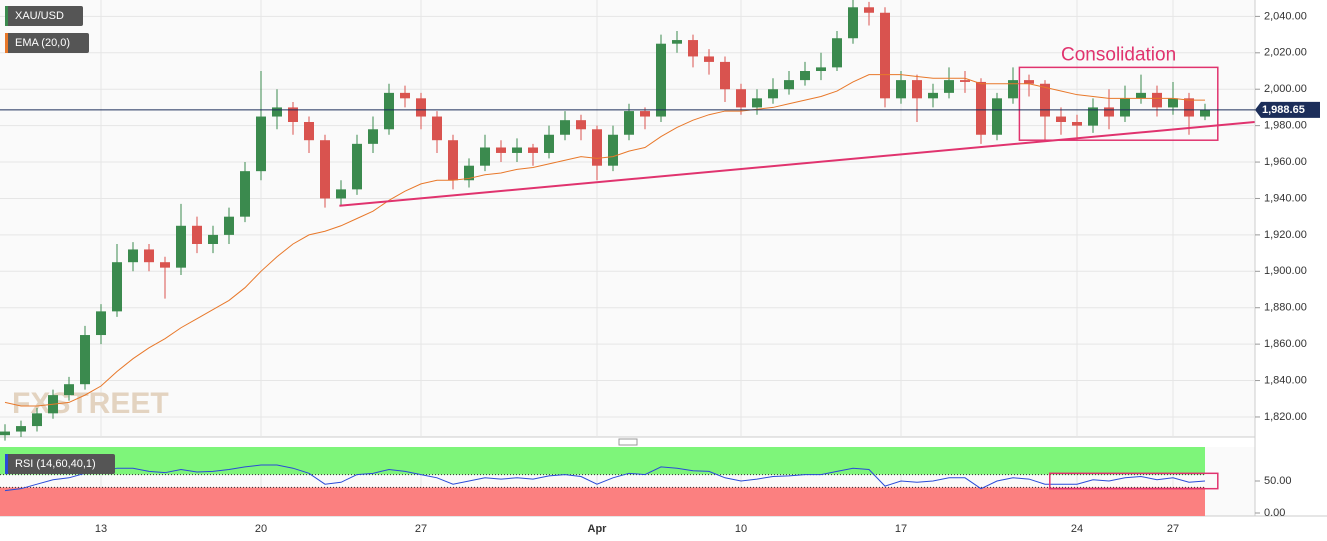 This screenshot has height=541, width=1327. What do you see at coordinates (1077, 529) in the screenshot?
I see `x-tick-label: 24` at bounding box center [1077, 529].